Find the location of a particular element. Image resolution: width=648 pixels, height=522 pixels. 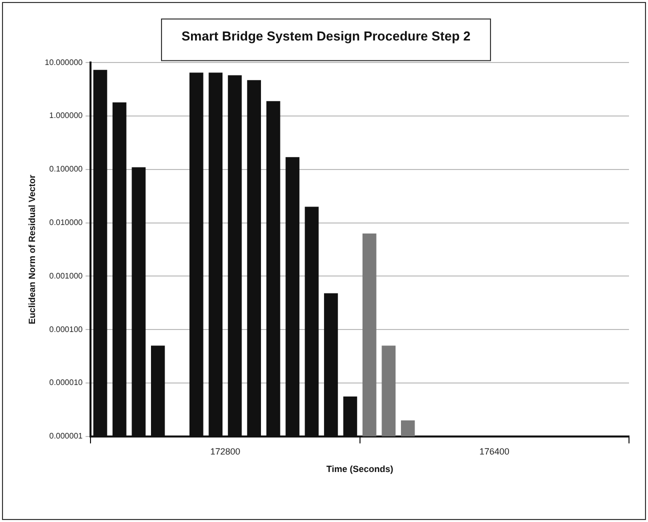

y-tick-label: 0.010000 is located at coordinates (66, 223).